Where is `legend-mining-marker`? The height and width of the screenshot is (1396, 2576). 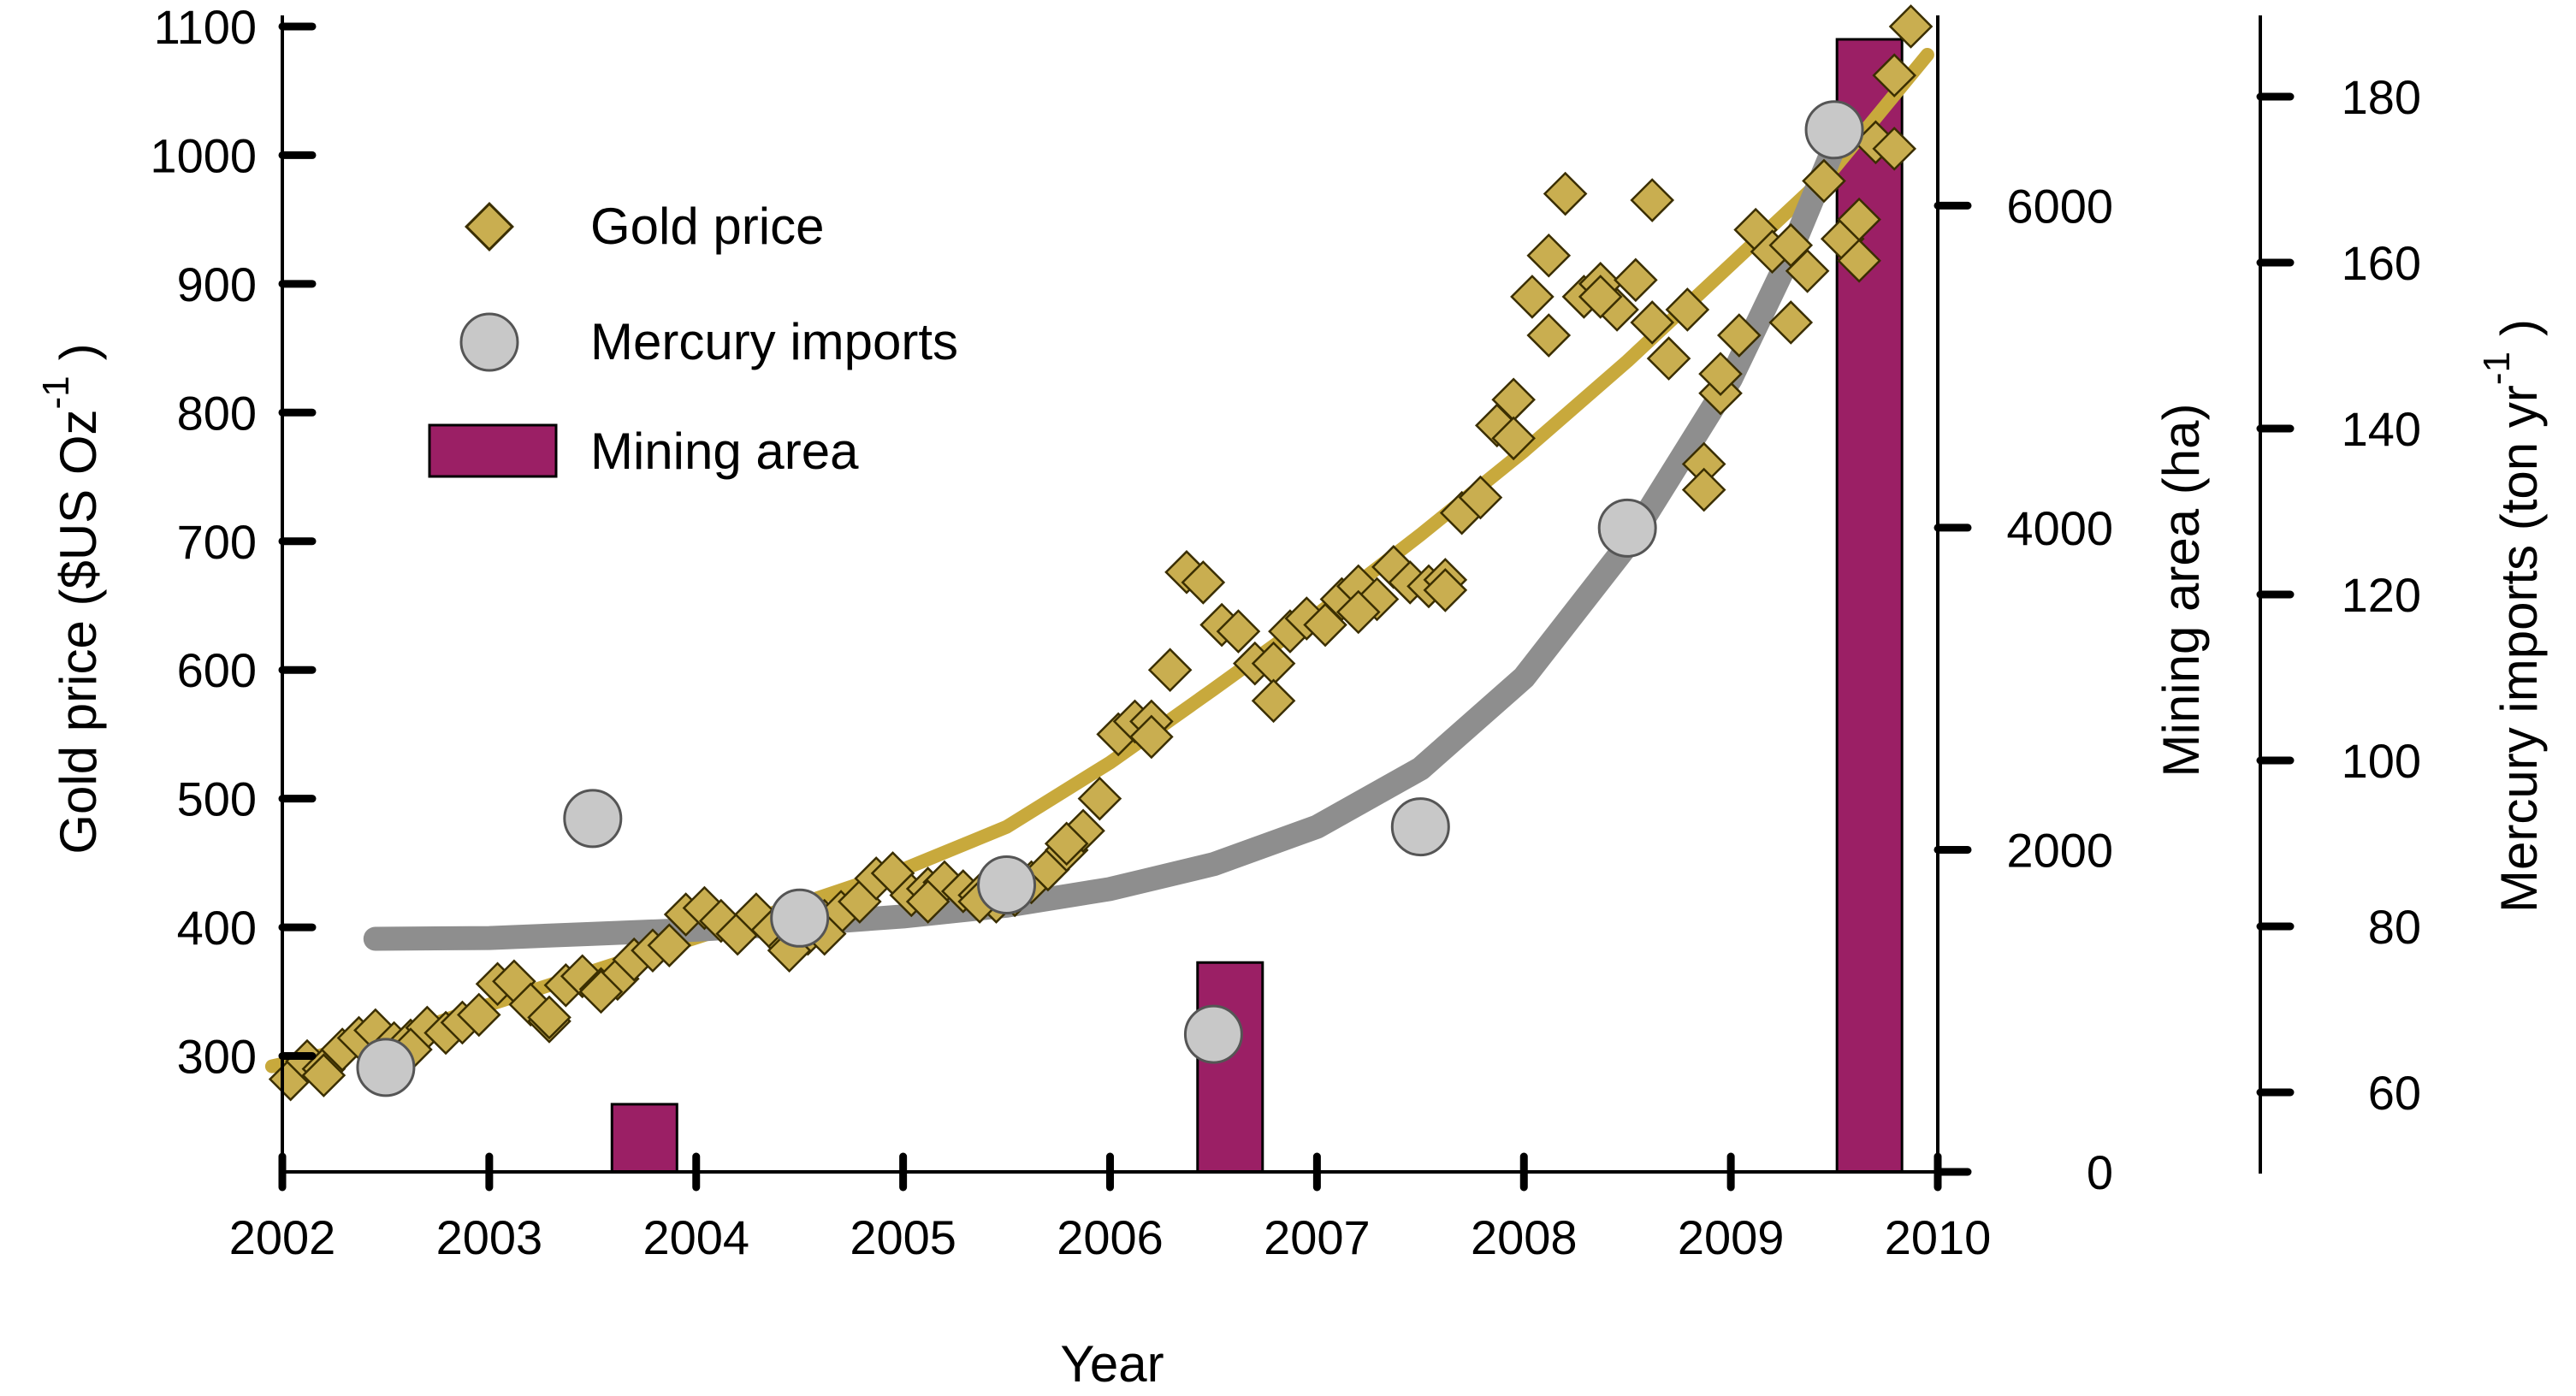 legend-mining-marker is located at coordinates (493, 450).